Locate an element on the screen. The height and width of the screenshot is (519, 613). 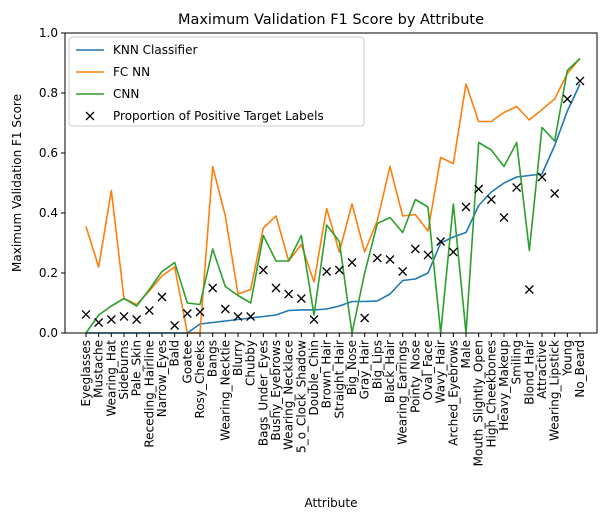
x-tick-label: Wearing_Necklace is located at coordinates (289, 395).